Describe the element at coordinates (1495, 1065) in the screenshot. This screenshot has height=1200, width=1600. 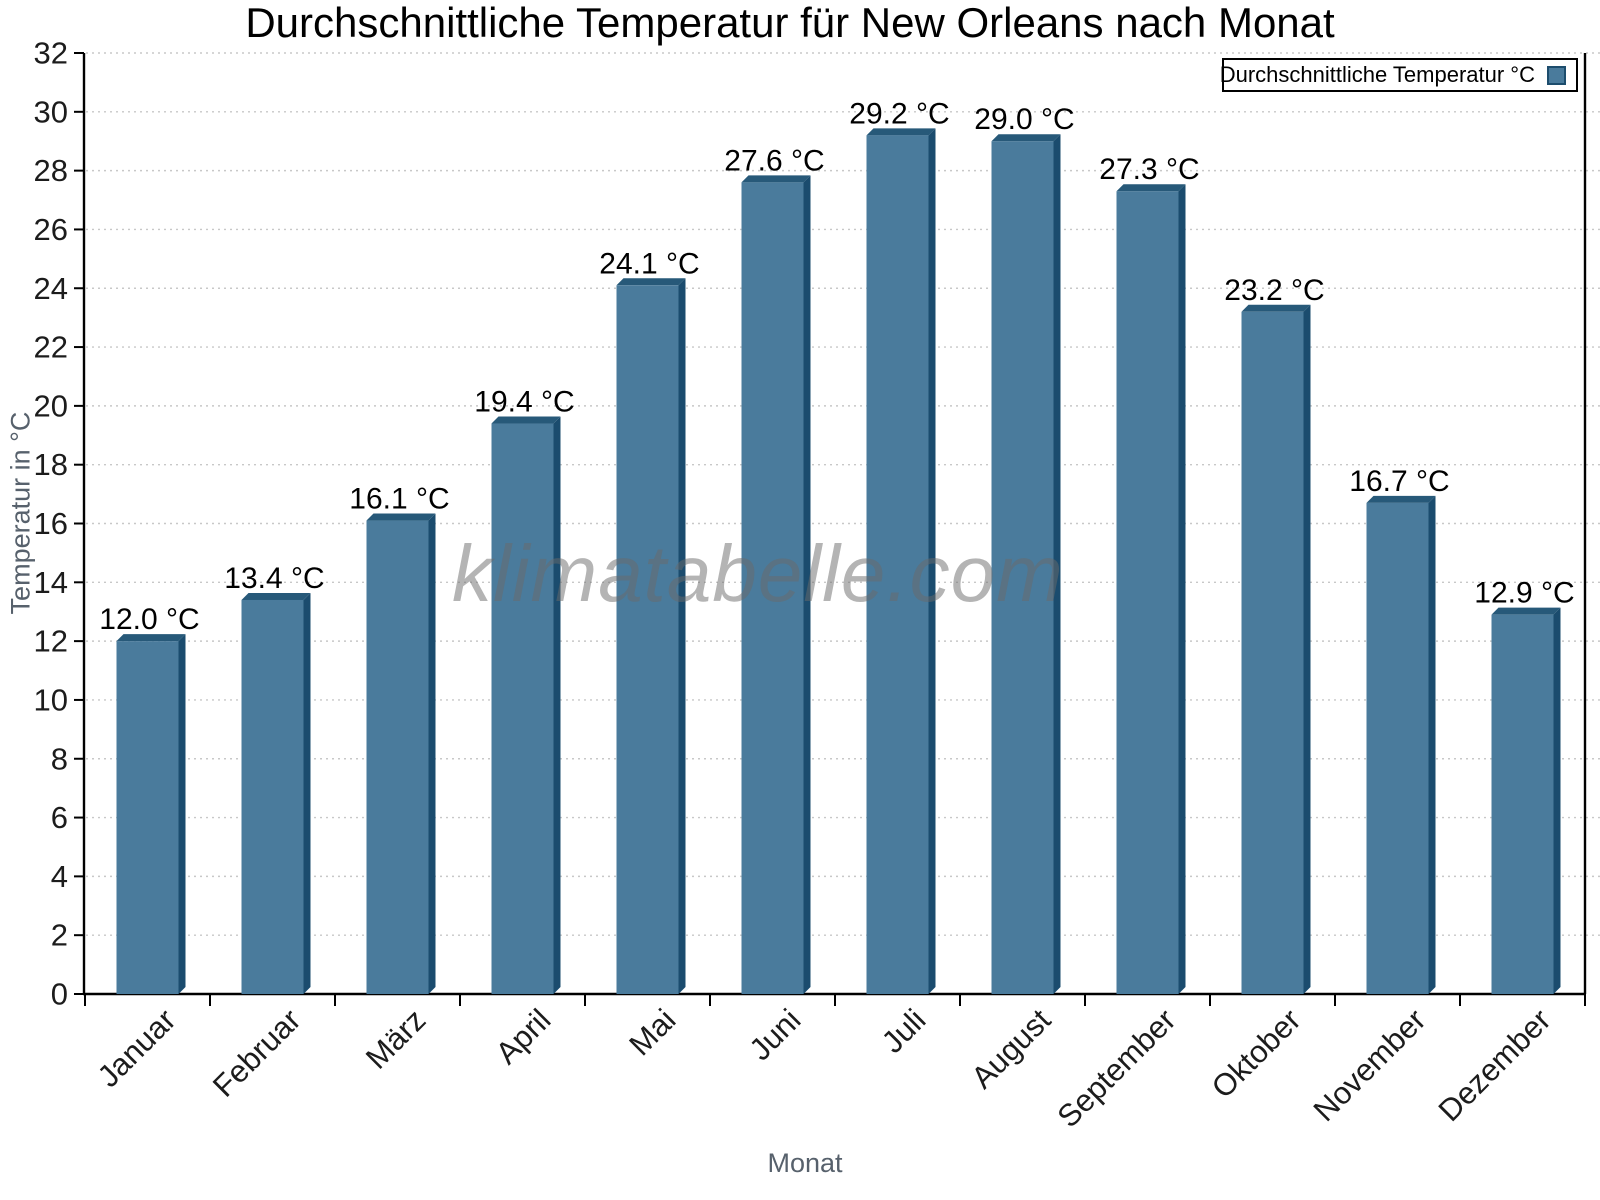
I see `x-tick-label-dezember: Dezember` at that location.